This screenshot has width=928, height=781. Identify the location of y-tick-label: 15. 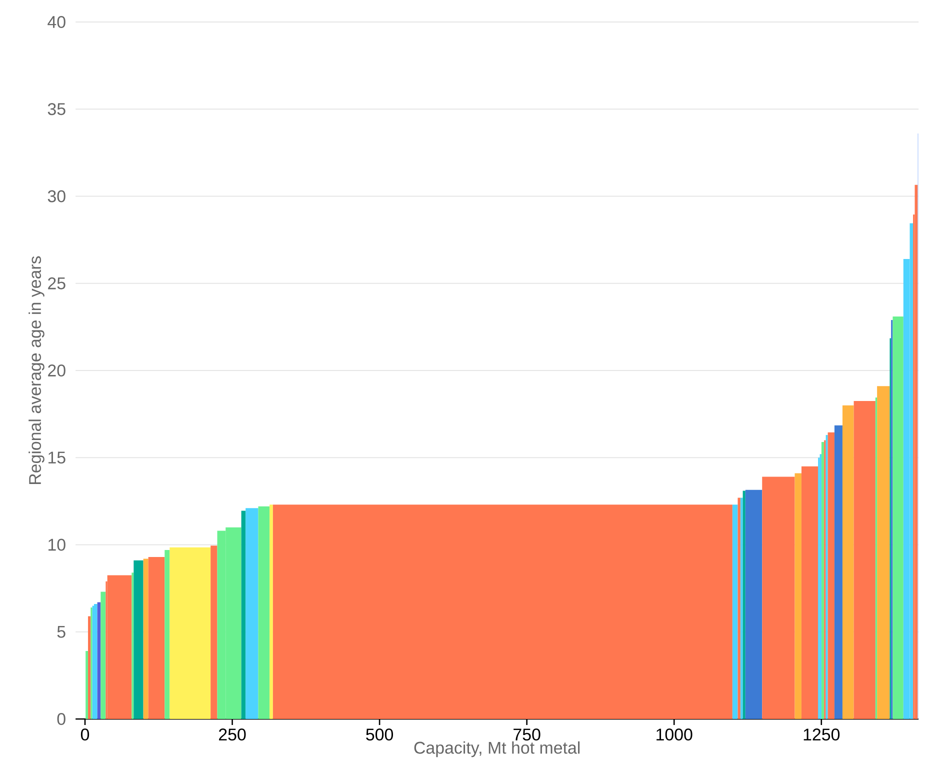
(57, 458).